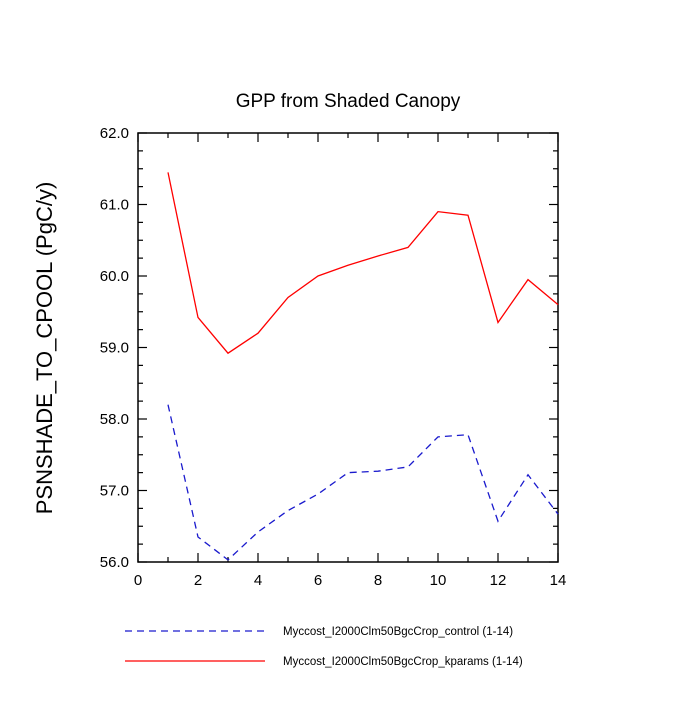 The image size is (700, 705). What do you see at coordinates (498, 580) in the screenshot?
I see `x-tick-label: 12` at bounding box center [498, 580].